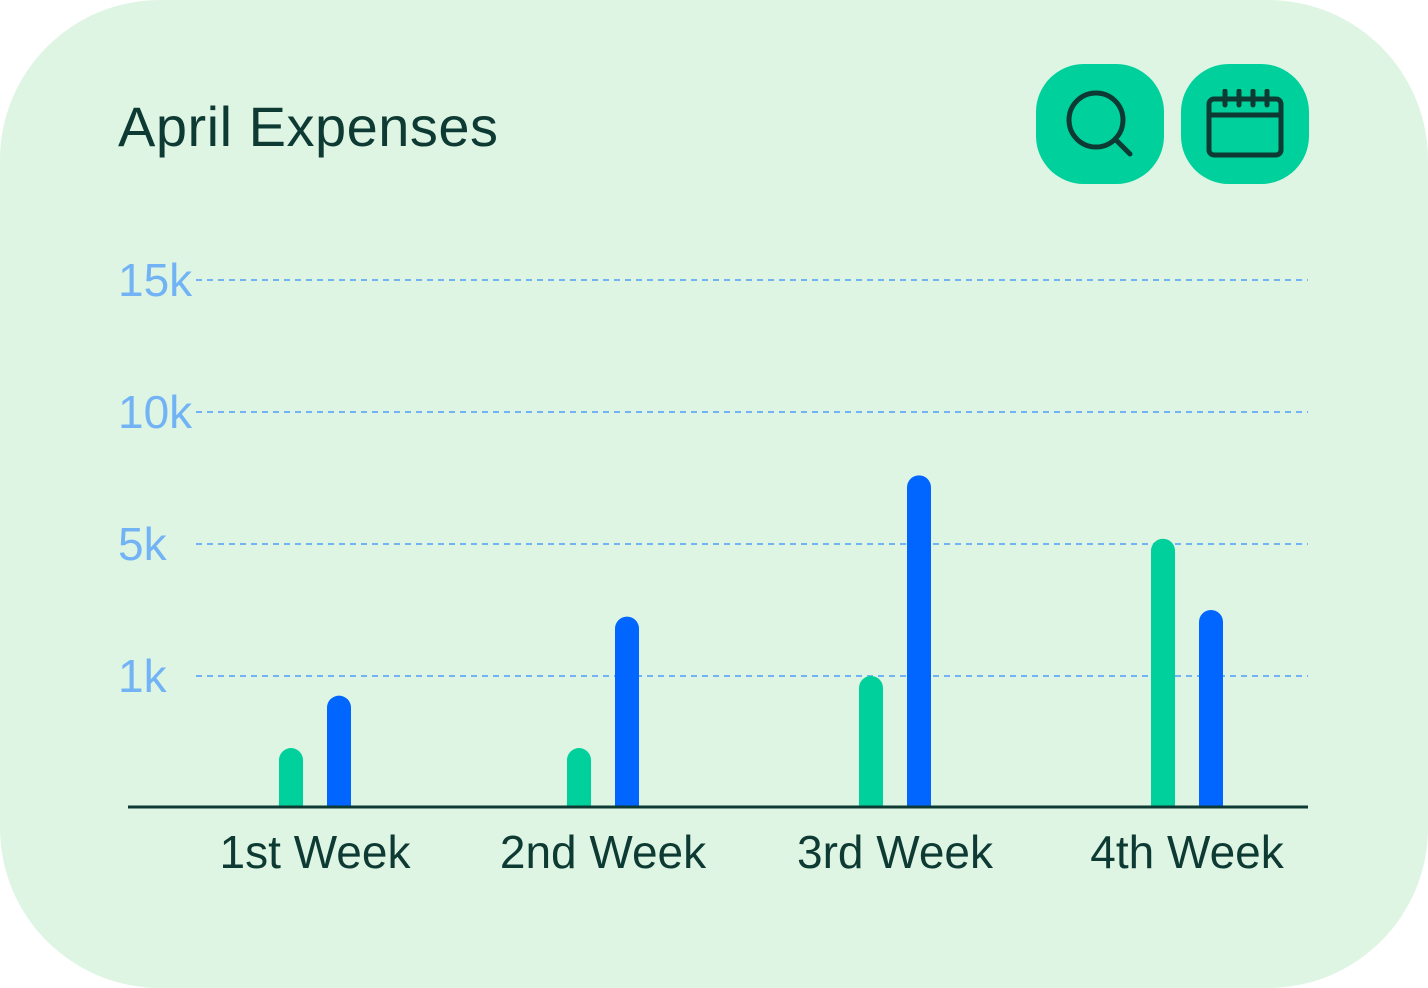 The height and width of the screenshot is (988, 1428). What do you see at coordinates (155, 478) in the screenshot?
I see `y-axis-ticks: 1k 5k 10k 15k` at bounding box center [155, 478].